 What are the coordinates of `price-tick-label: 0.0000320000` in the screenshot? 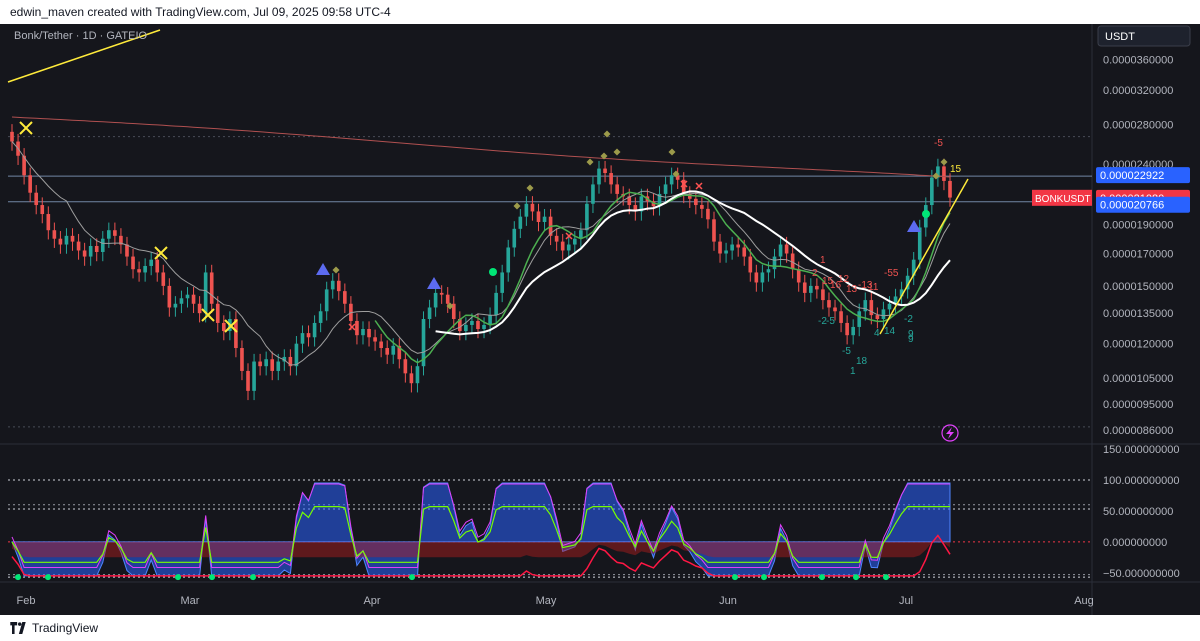 It's located at (1138, 91).